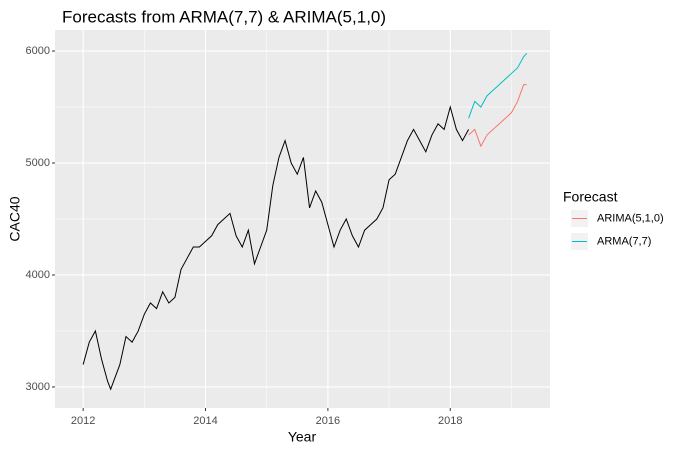  I want to click on legend-label: ARIMA(5,1,0), so click(630, 218).